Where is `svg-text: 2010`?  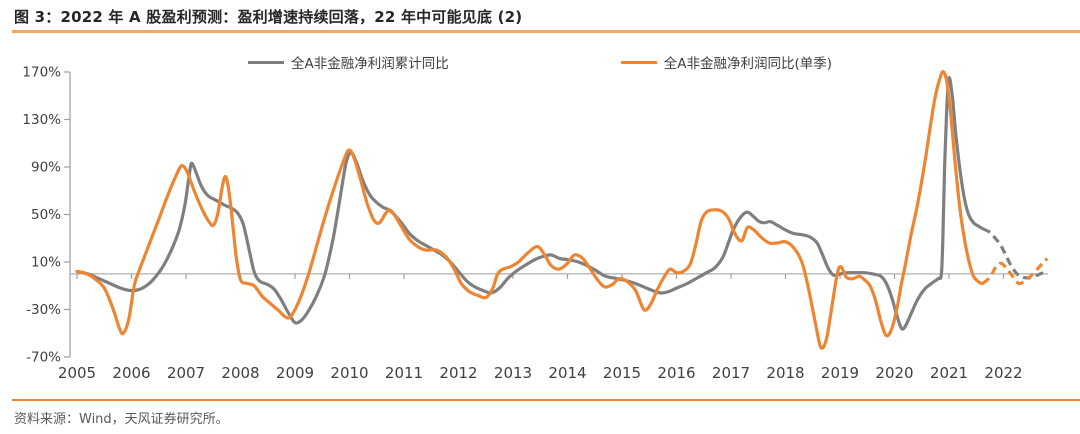 svg-text: 2010 is located at coordinates (349, 373).